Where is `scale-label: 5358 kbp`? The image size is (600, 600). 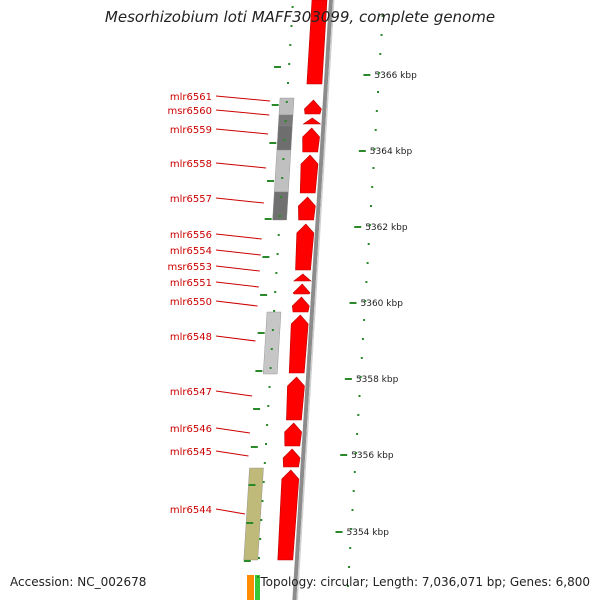 scale-label: 5358 kbp is located at coordinates (377, 380).